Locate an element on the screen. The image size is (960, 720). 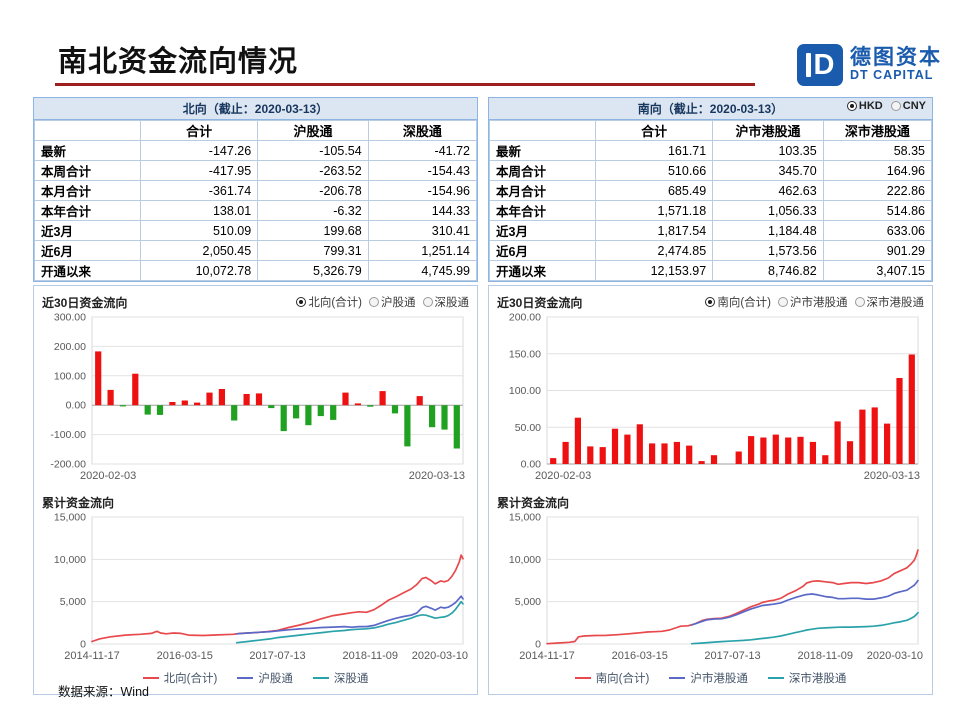
row-label: 本月合计 is located at coordinates (542, 190).